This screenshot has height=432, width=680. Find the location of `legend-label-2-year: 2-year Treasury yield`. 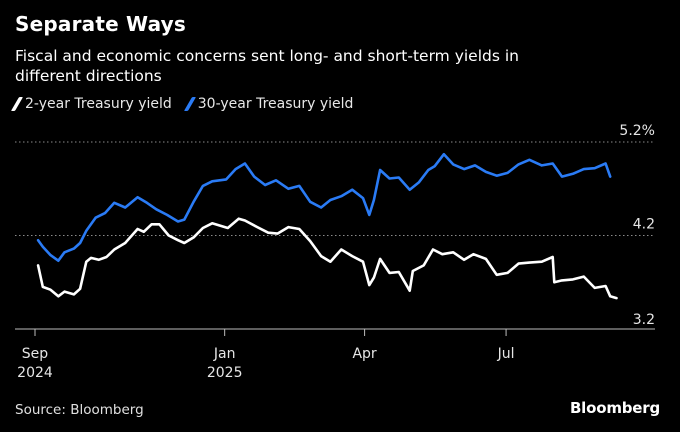

legend-label-2-year: 2-year Treasury yield is located at coordinates (98, 104).